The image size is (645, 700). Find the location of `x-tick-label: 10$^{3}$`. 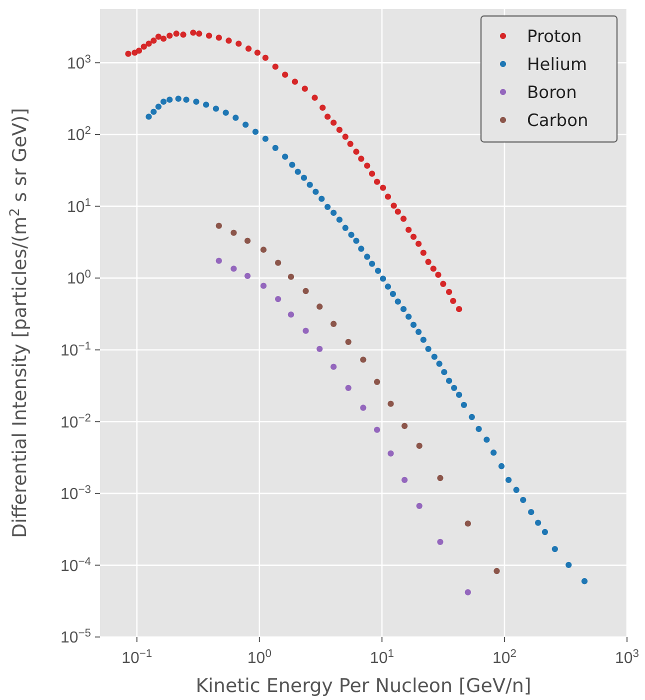

x-tick-label: 10$^{3}$ is located at coordinates (627, 657).